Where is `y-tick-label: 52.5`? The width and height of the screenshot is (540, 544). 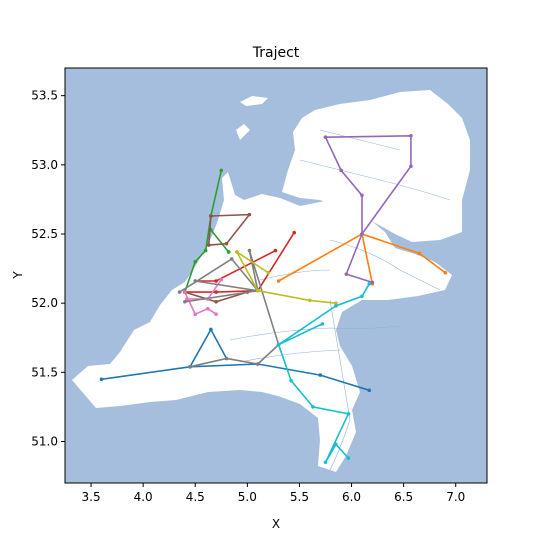 y-tick-label: 52.5 is located at coordinates (44, 234).